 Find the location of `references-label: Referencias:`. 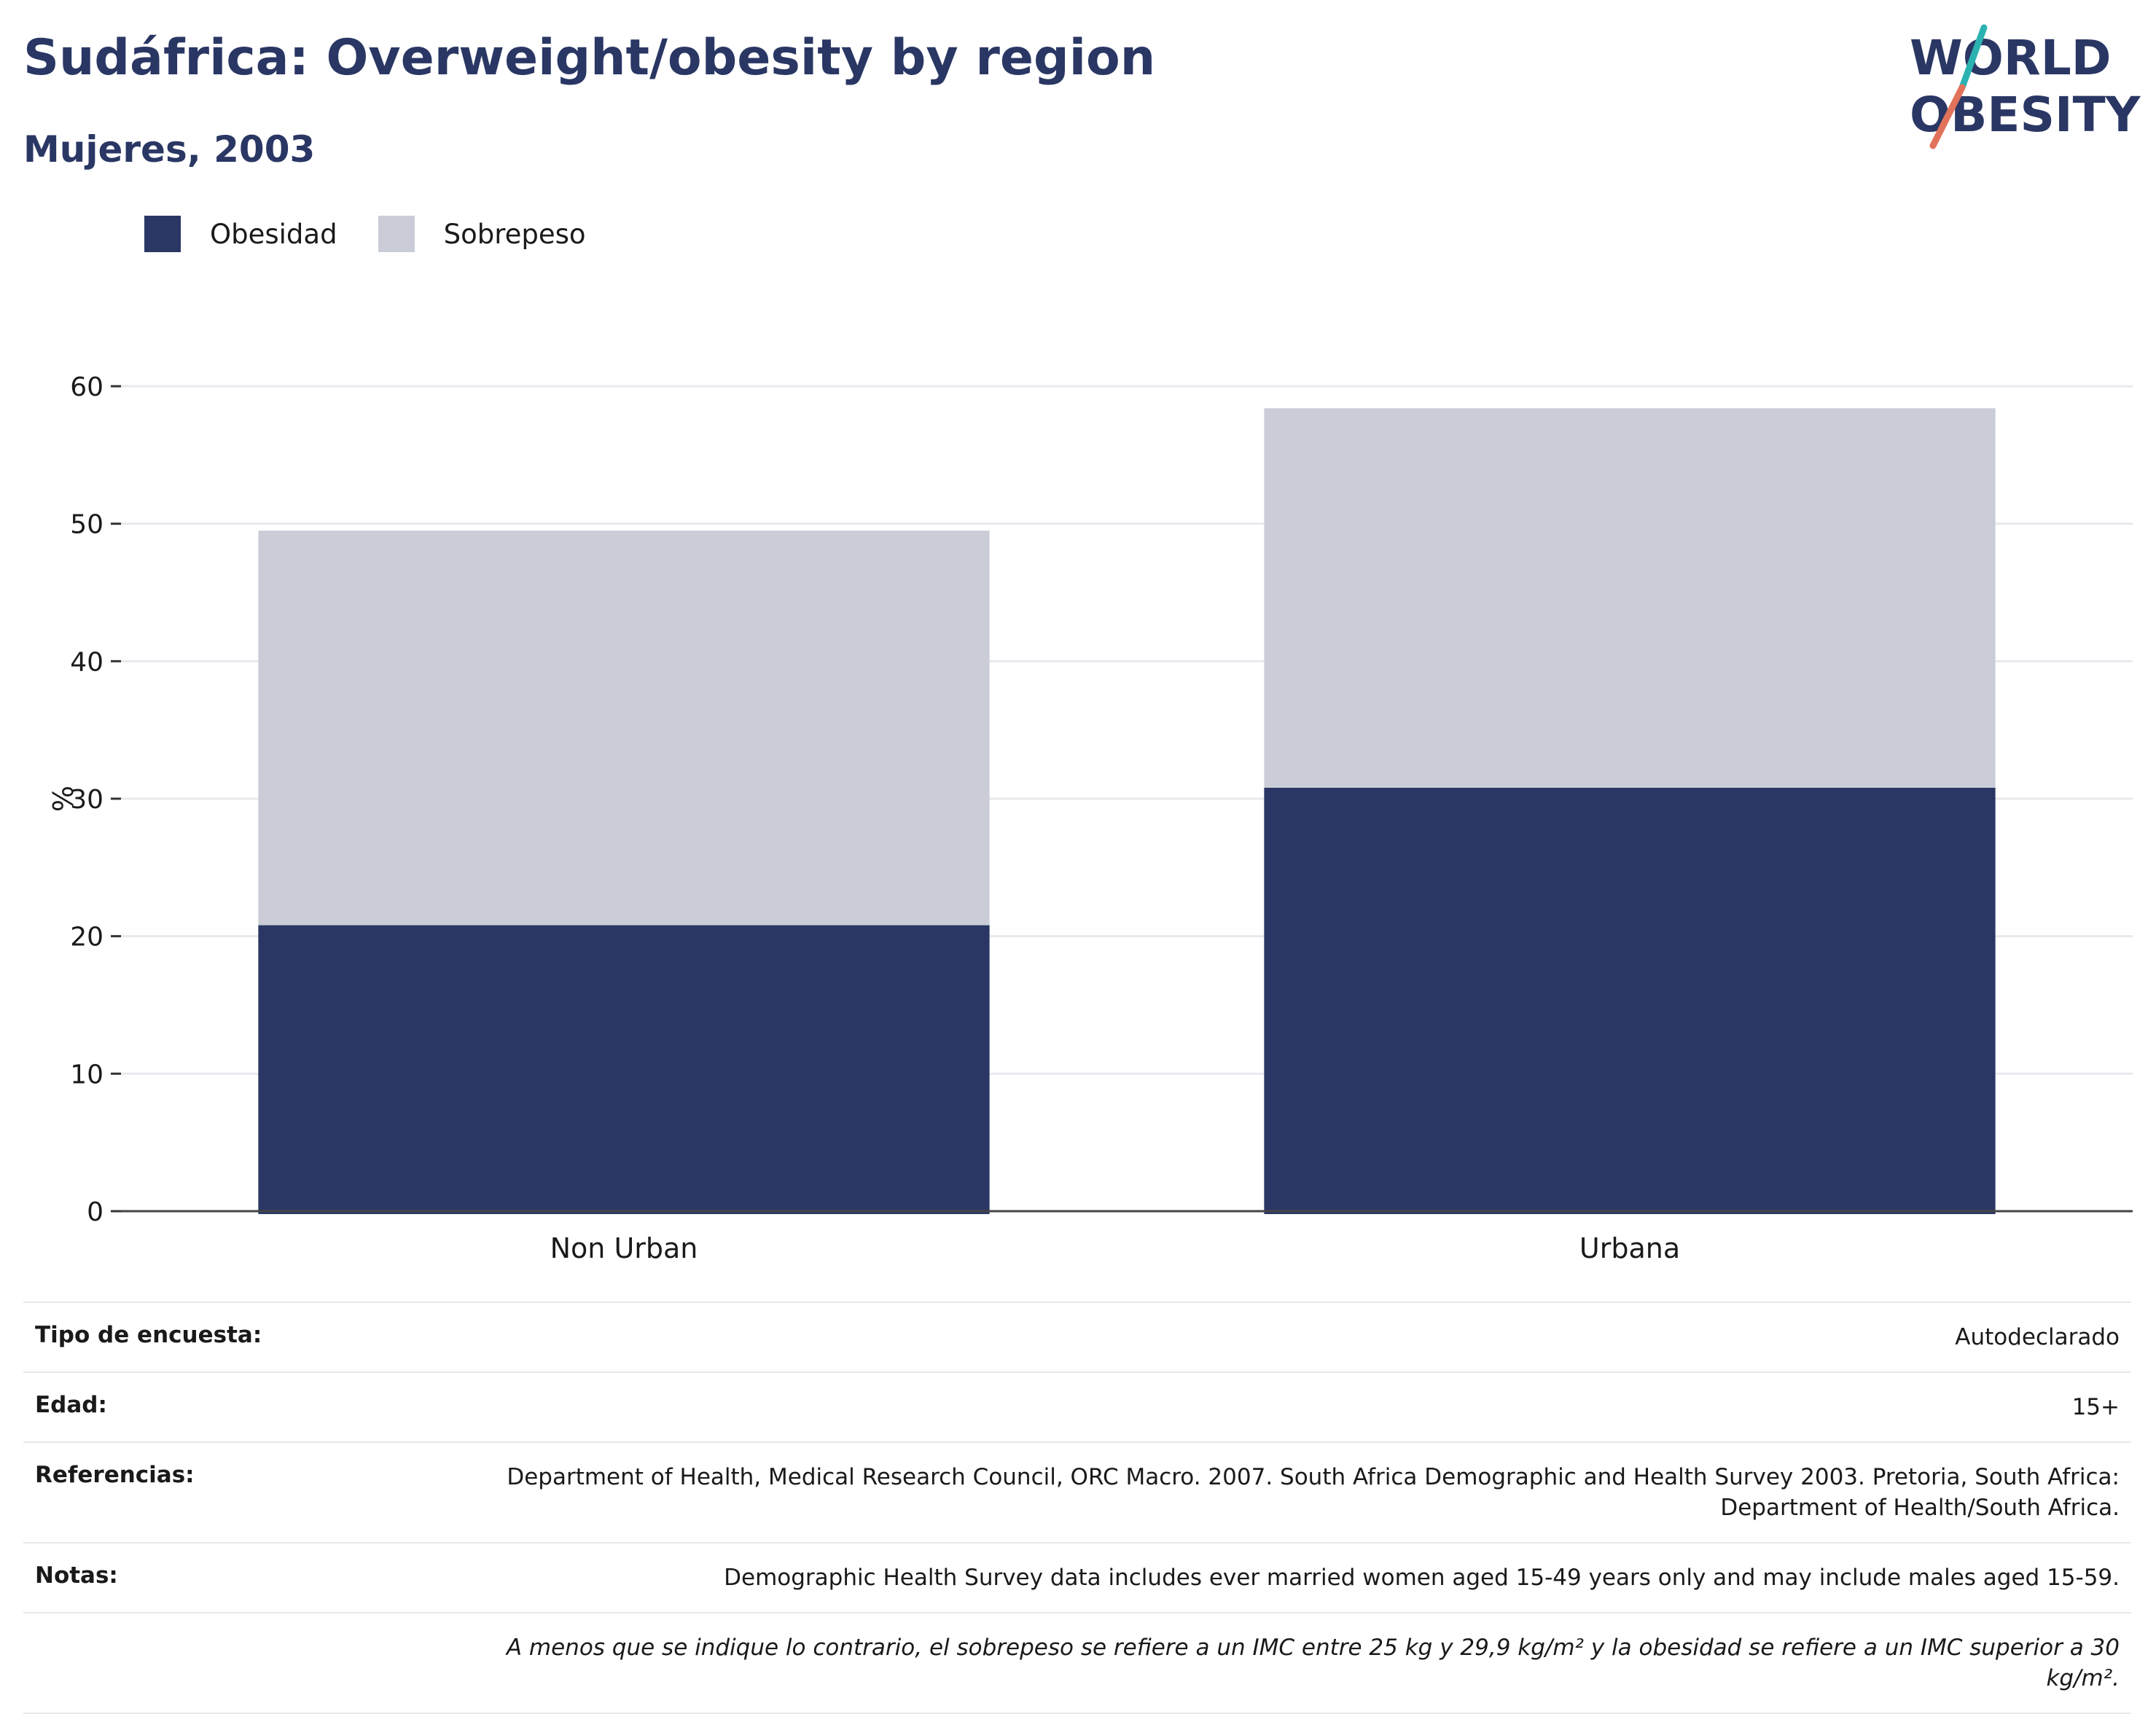

references-label: Referencias: is located at coordinates (115, 1475).